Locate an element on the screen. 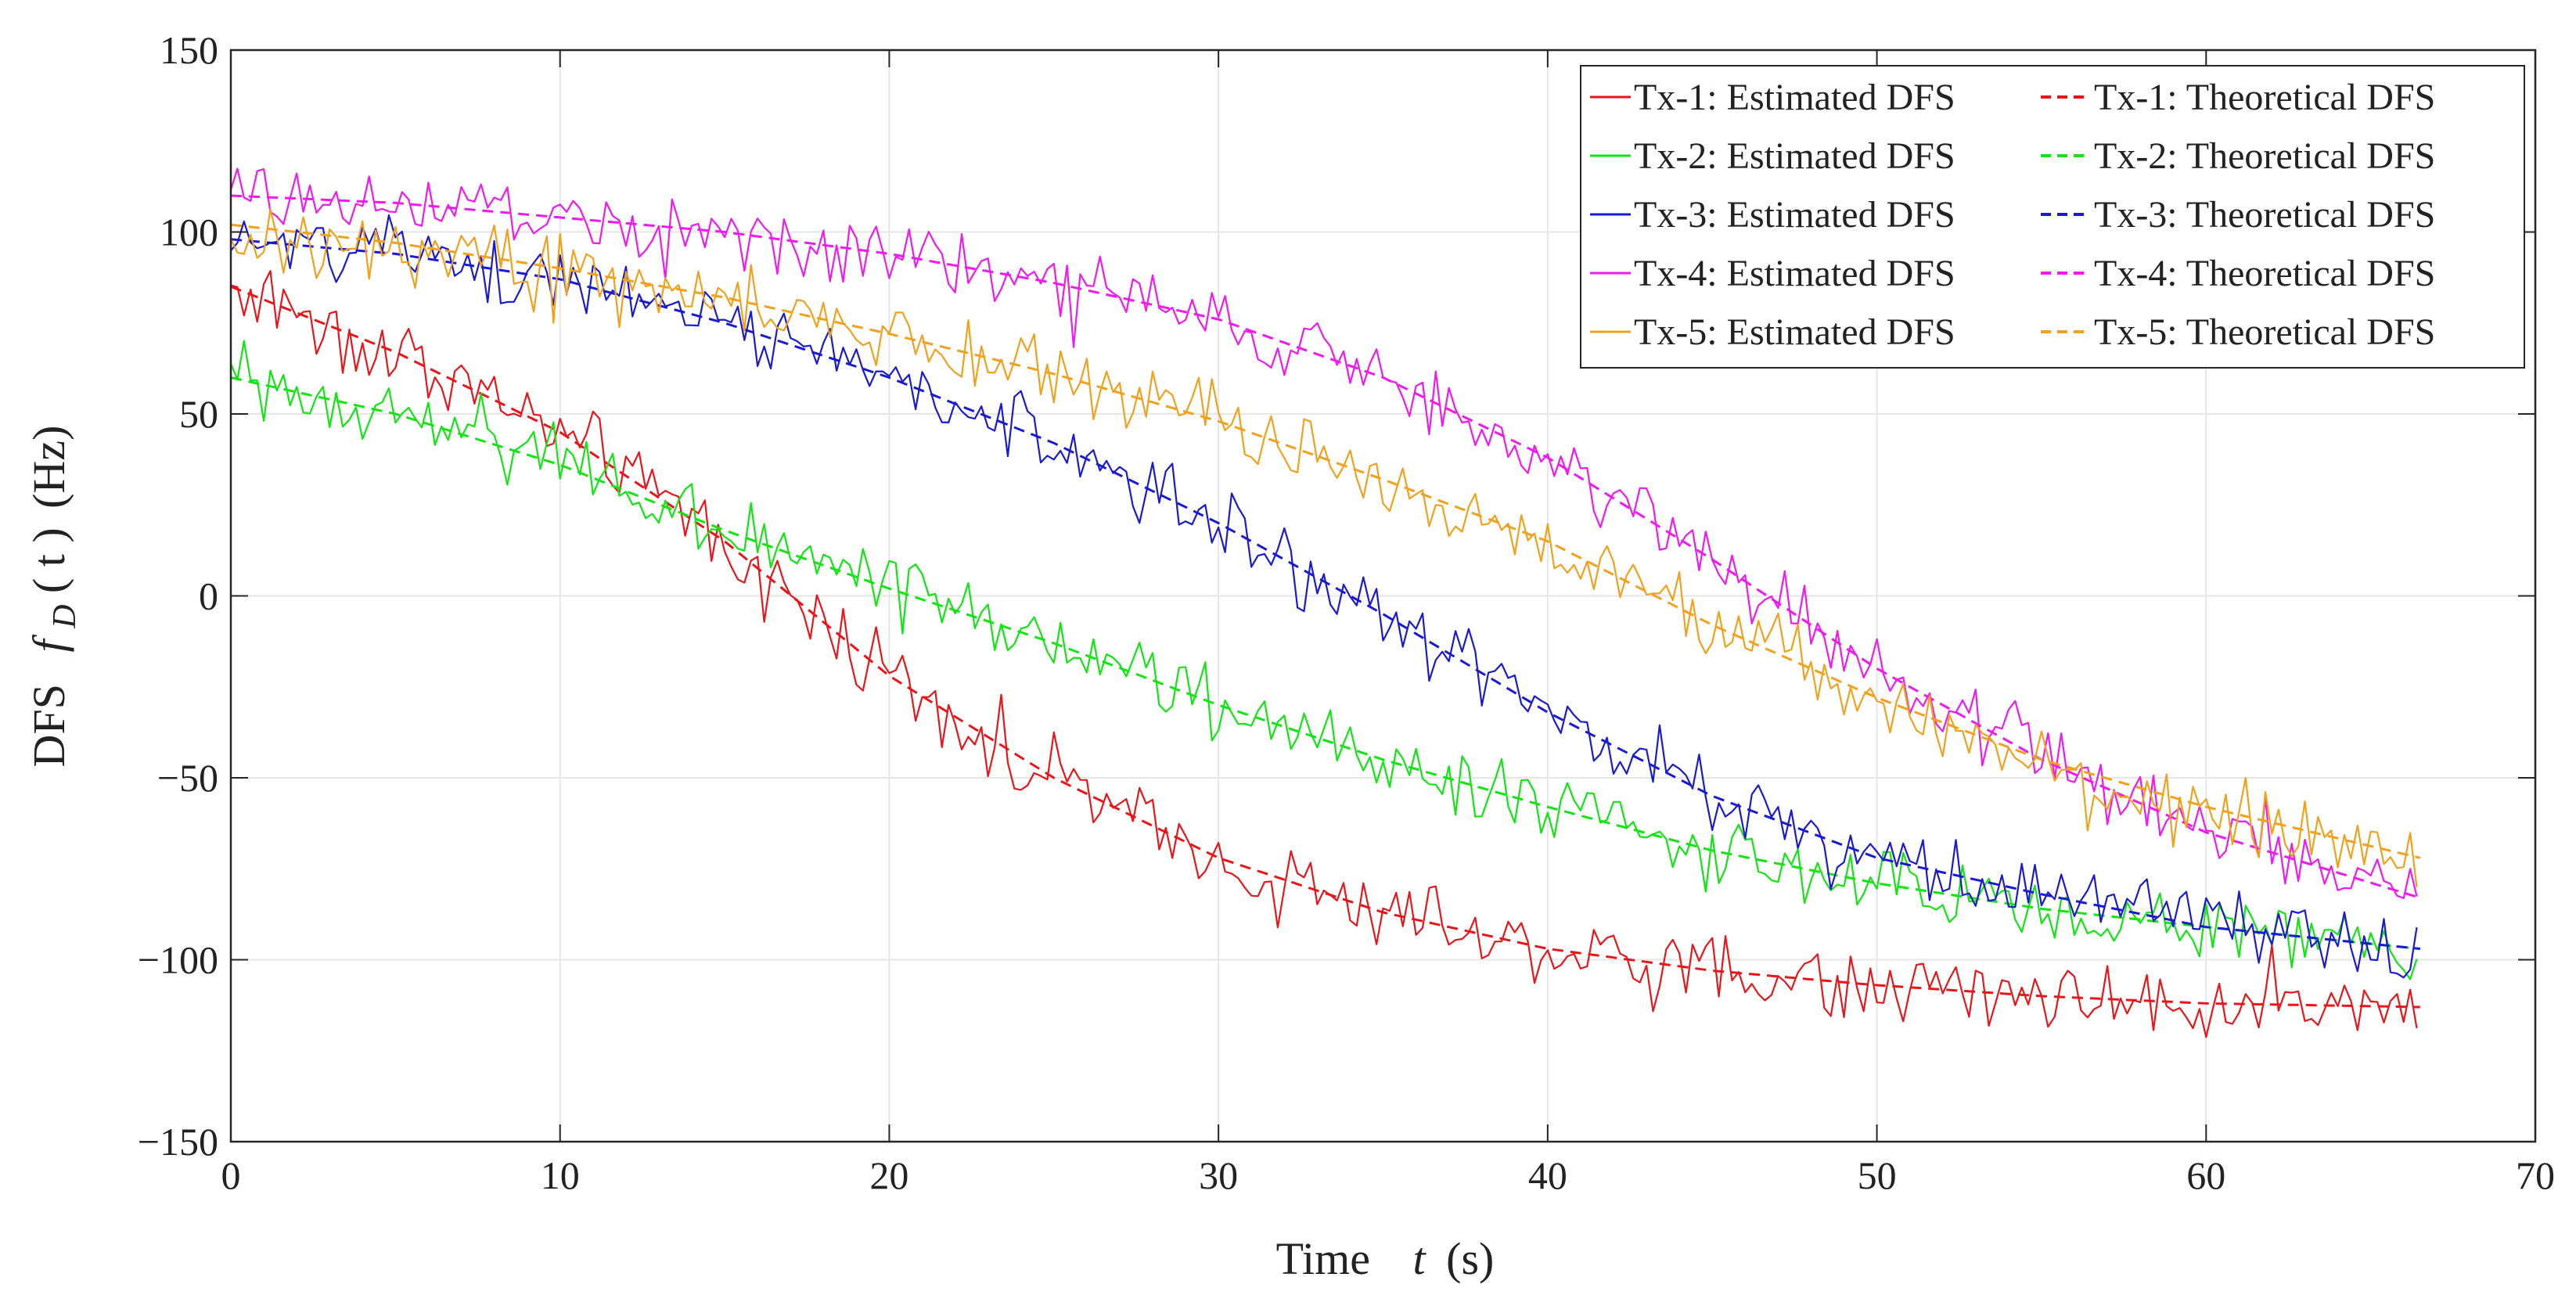  y-tick-label: −150 is located at coordinates (178, 1142).